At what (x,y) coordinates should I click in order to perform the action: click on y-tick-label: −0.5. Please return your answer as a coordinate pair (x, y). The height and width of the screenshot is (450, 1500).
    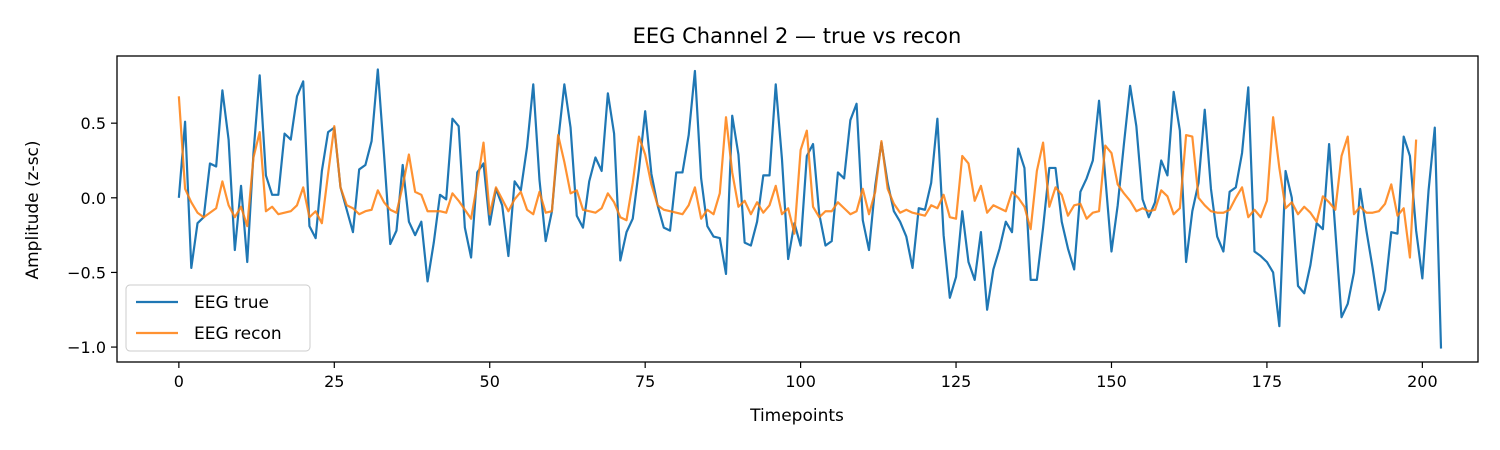
    Looking at the image, I should click on (86, 272).